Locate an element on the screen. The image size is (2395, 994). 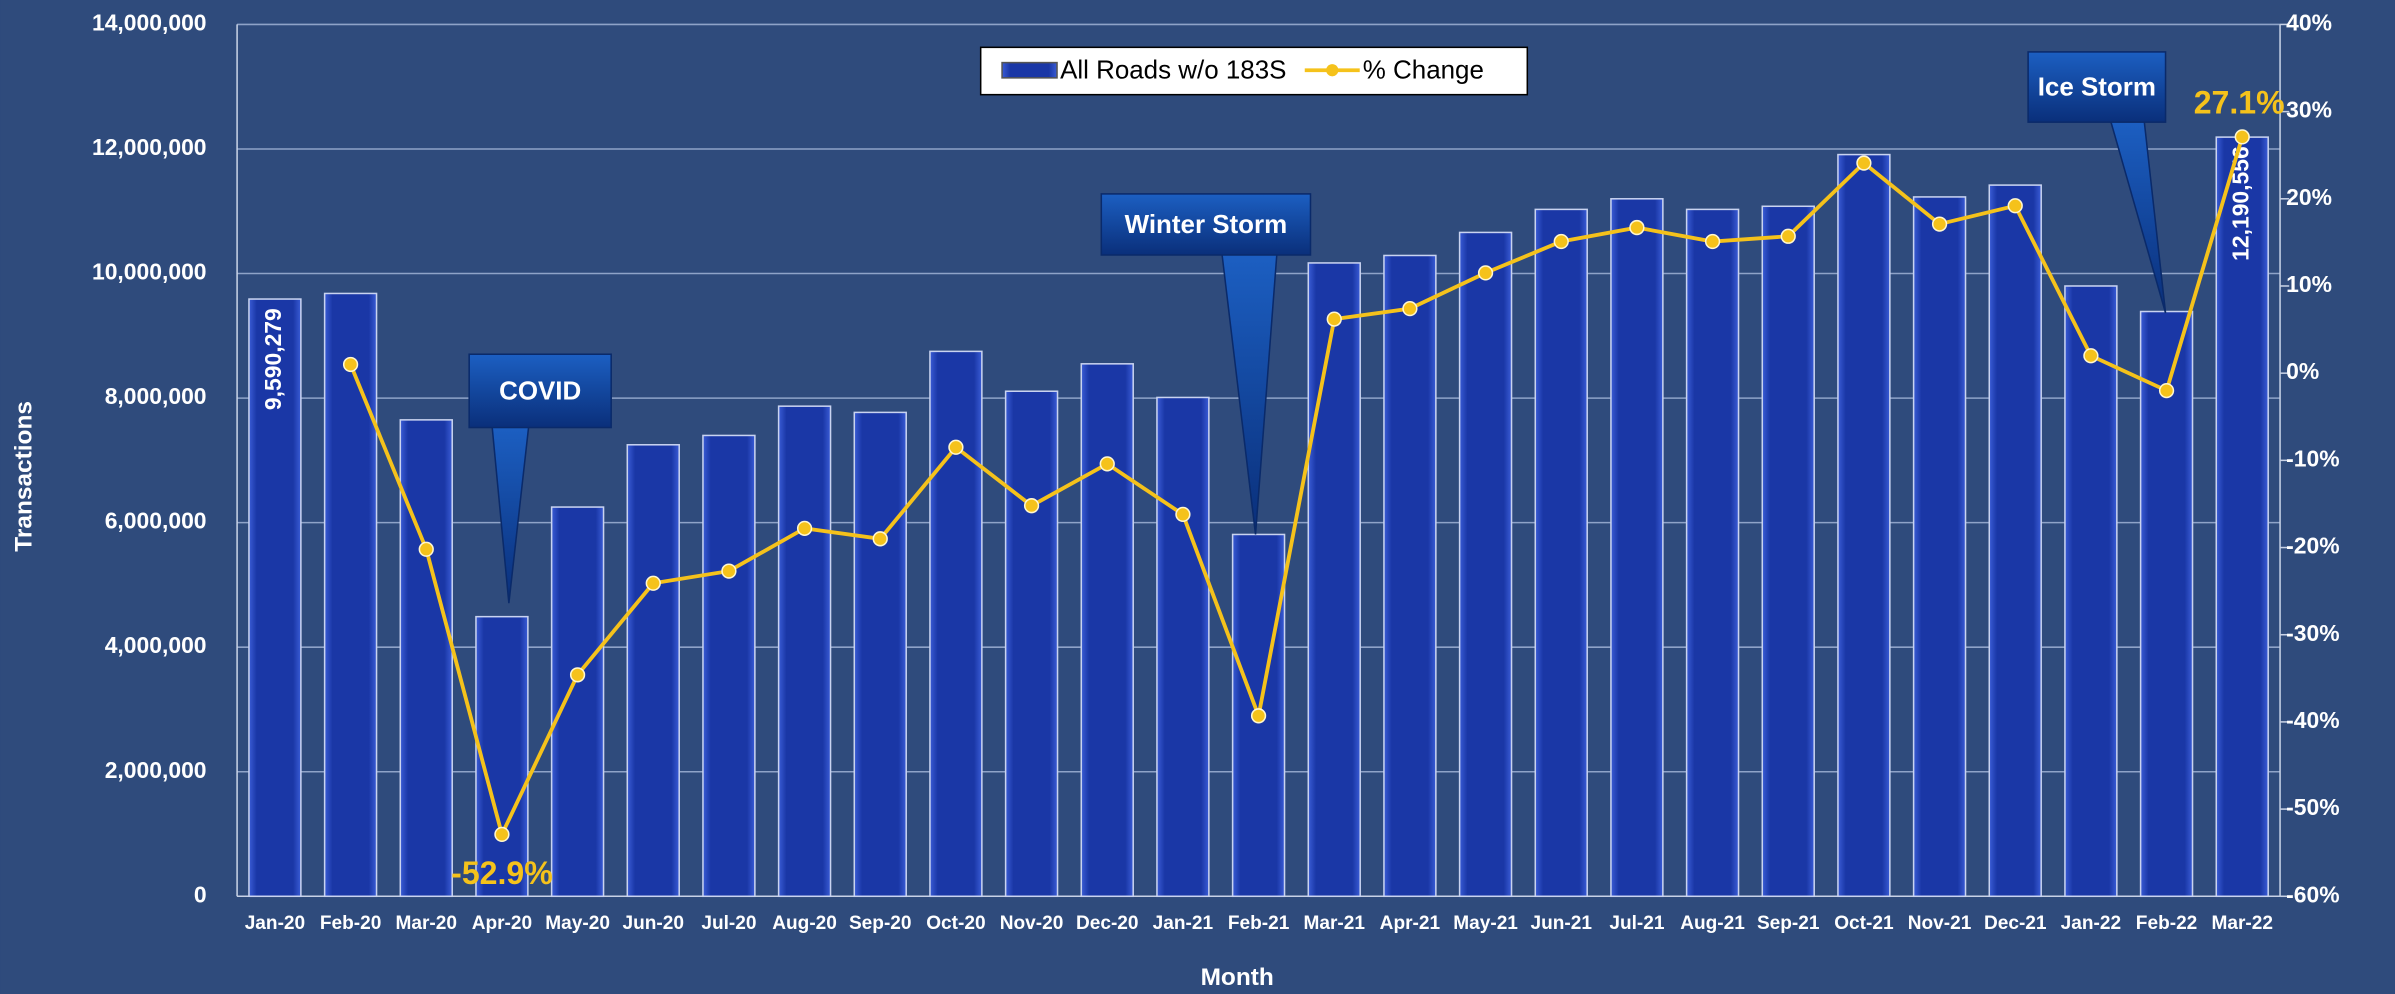
y2-tick-label: 0% is located at coordinates (2302, 371).